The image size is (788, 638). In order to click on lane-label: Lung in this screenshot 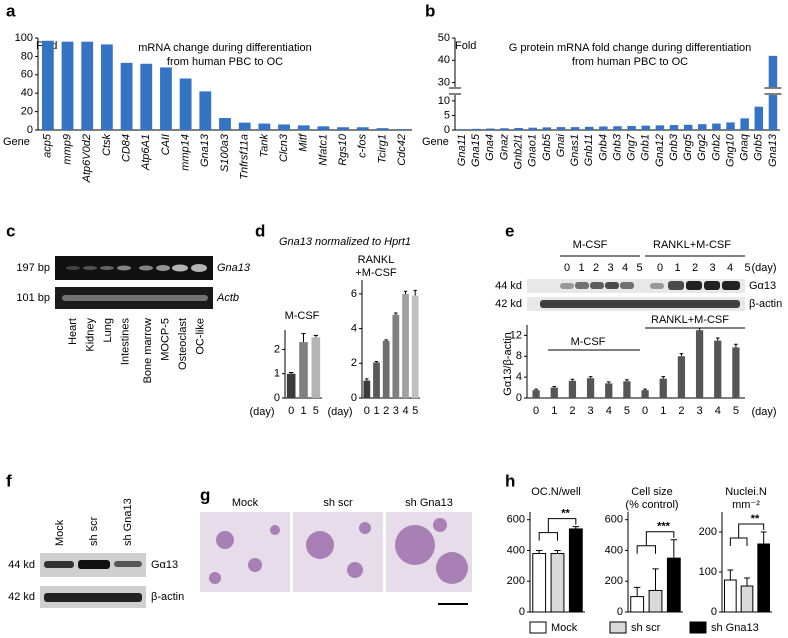, I will do `click(108, 330)`.